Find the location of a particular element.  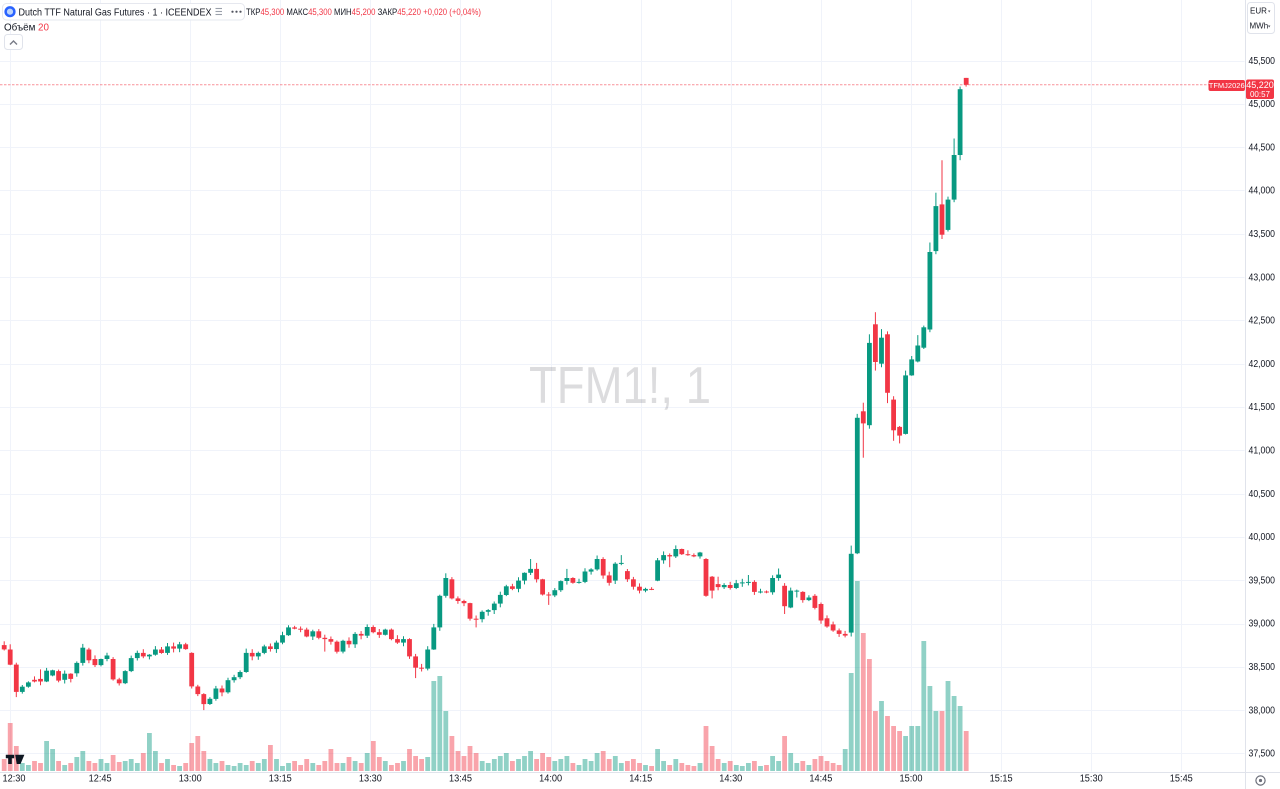

svg-text: 38,000 is located at coordinates (1262, 710).